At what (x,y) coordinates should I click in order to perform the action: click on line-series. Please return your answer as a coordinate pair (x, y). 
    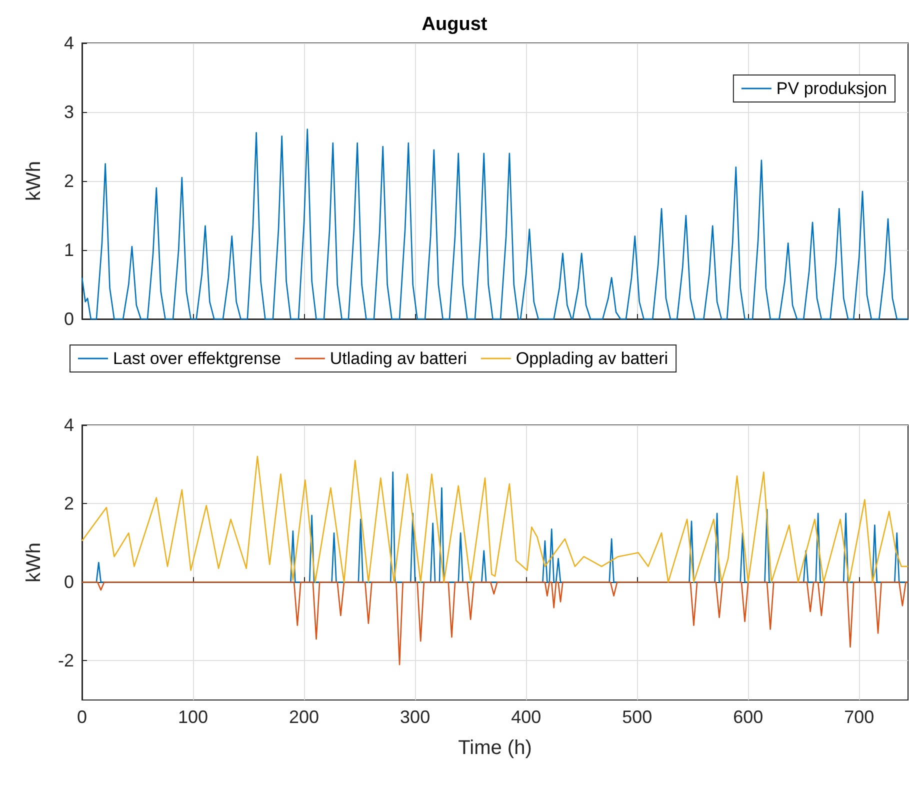
    Looking at the image, I should click on (495, 623).